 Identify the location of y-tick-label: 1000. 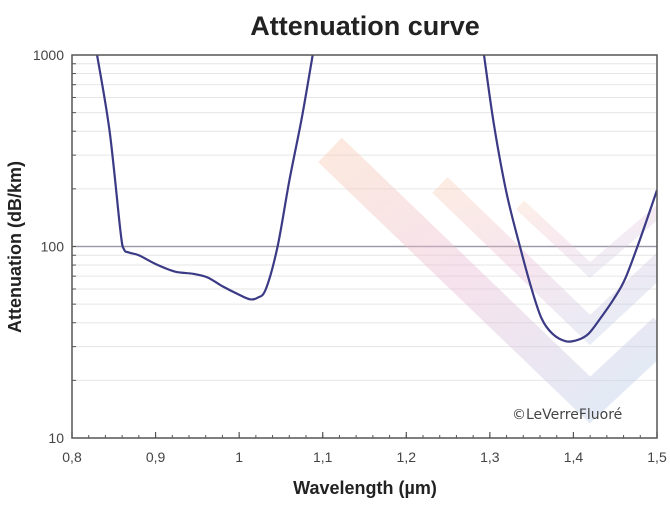
(48, 55).